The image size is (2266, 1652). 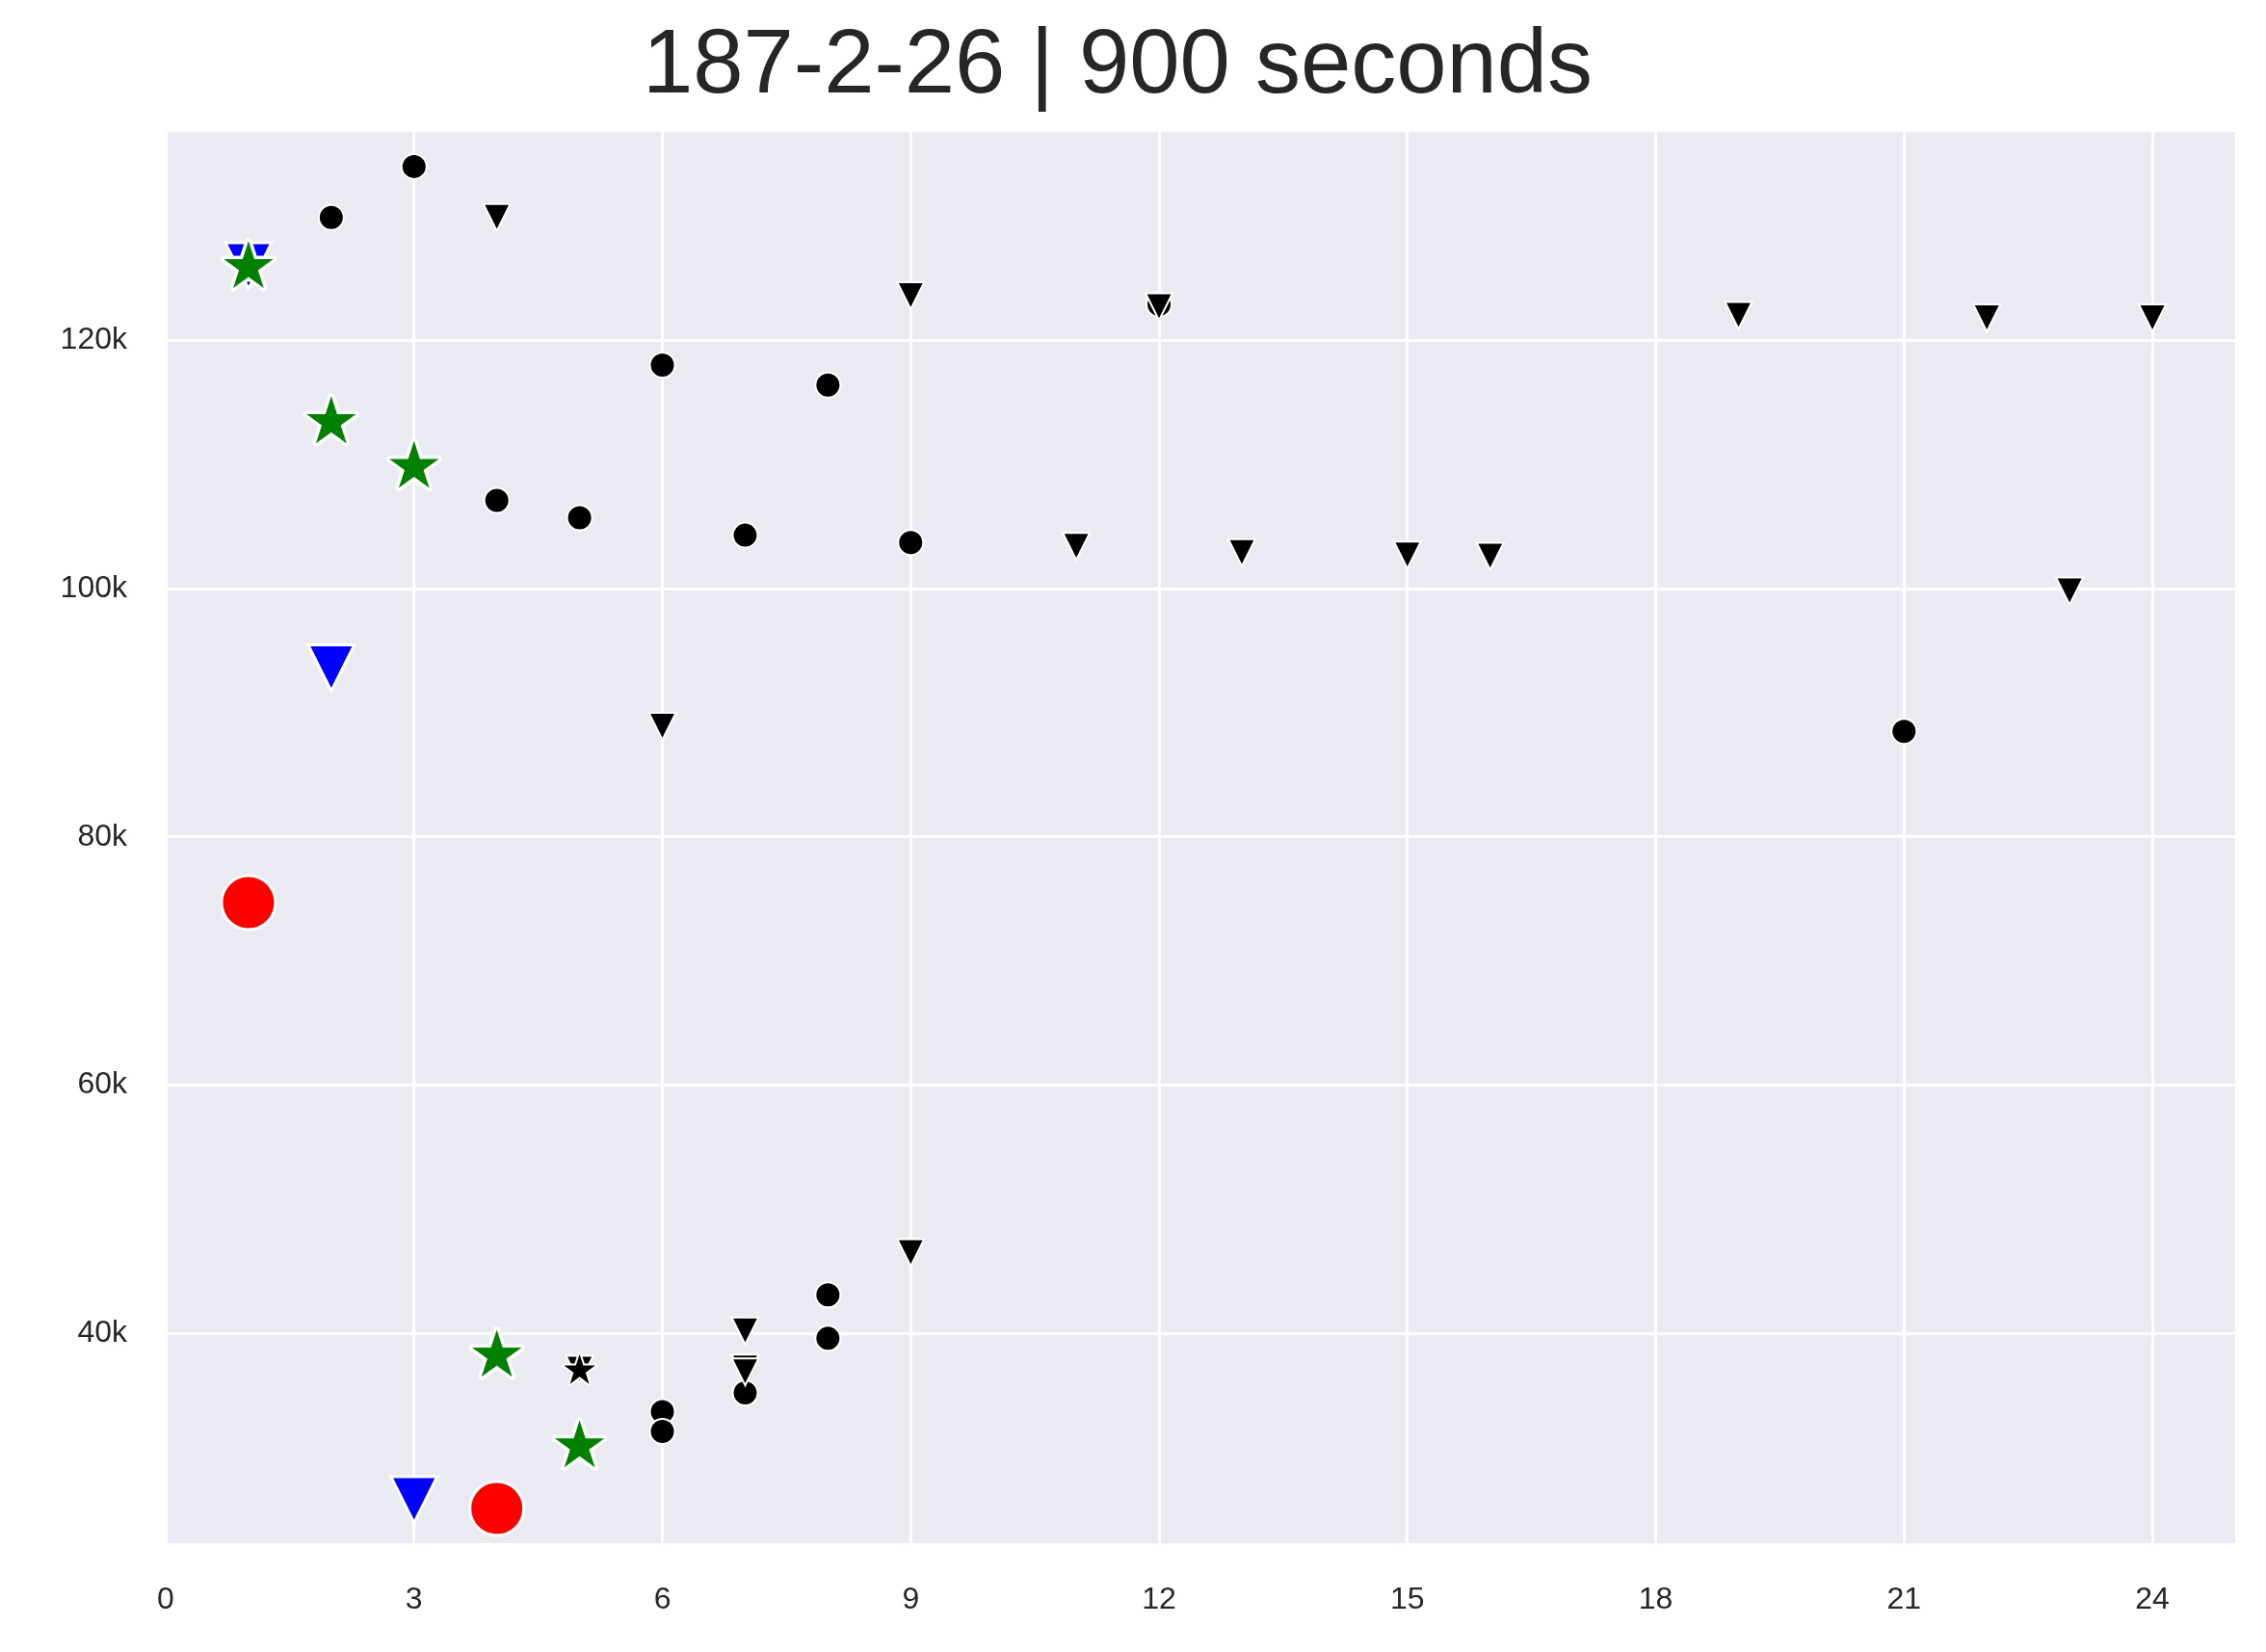 I want to click on x-tick-label: 21, so click(x=1904, y=1598).